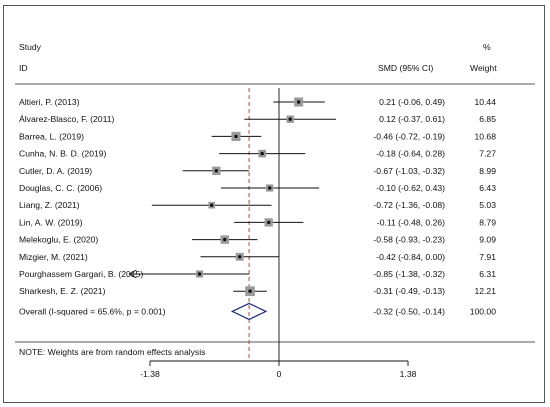 Image resolution: width=550 pixels, height=407 pixels. Describe the element at coordinates (60, 188) in the screenshot. I see `study-label: Douglas, C. C. (2006)` at that location.